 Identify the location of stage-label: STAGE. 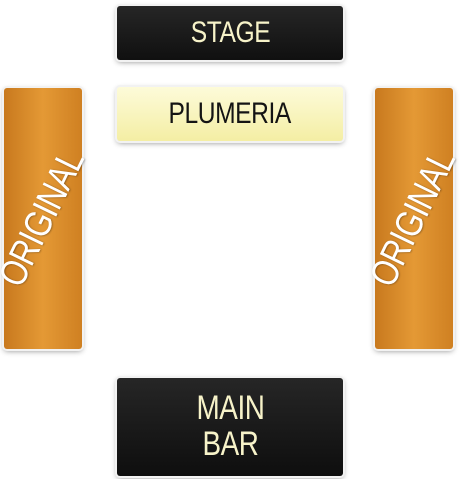
(230, 33).